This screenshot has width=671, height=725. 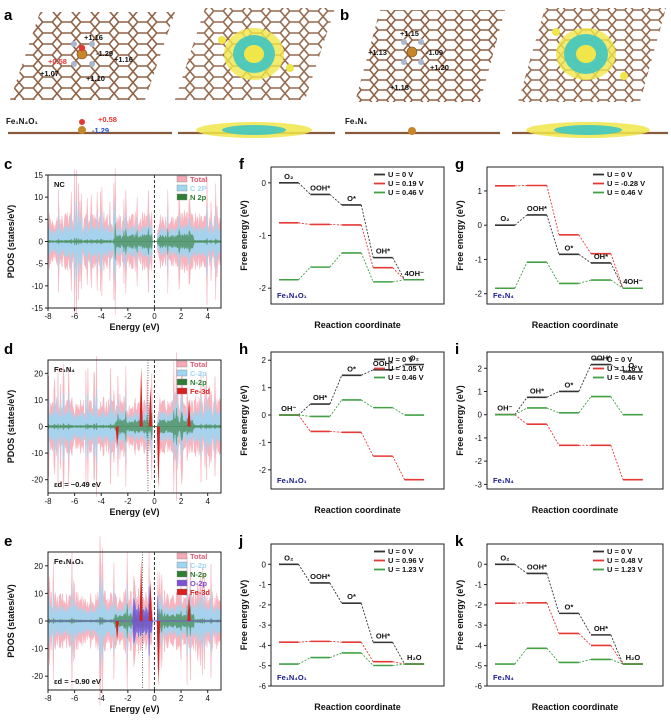 I want to click on x-tick-label: 2, so click(x=181, y=316).